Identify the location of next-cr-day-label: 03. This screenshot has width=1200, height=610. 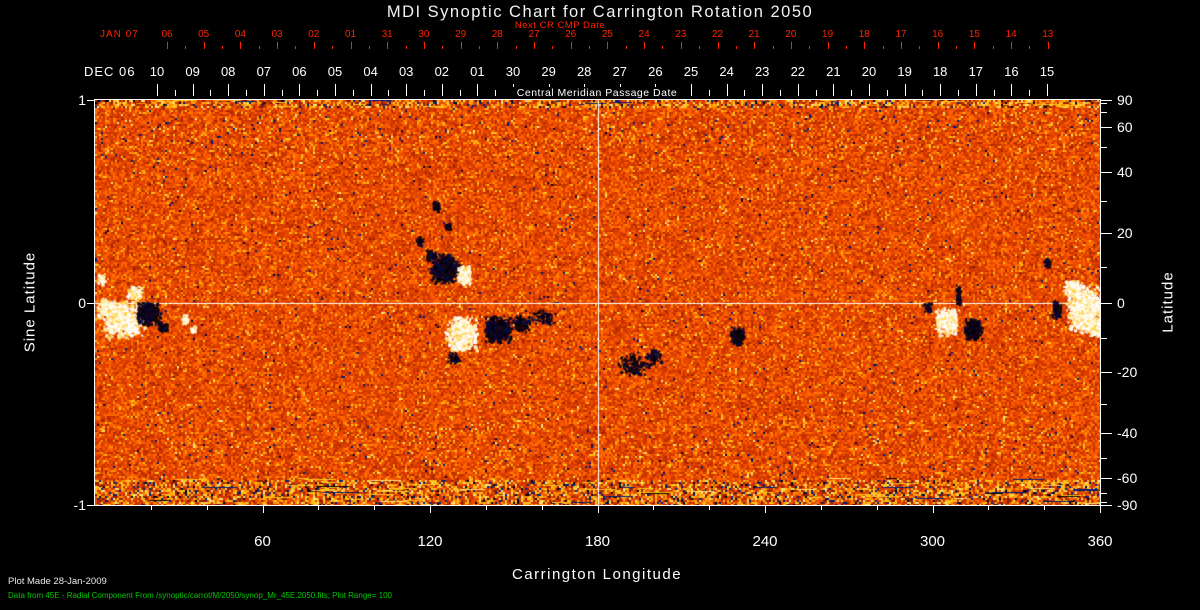
(277, 34).